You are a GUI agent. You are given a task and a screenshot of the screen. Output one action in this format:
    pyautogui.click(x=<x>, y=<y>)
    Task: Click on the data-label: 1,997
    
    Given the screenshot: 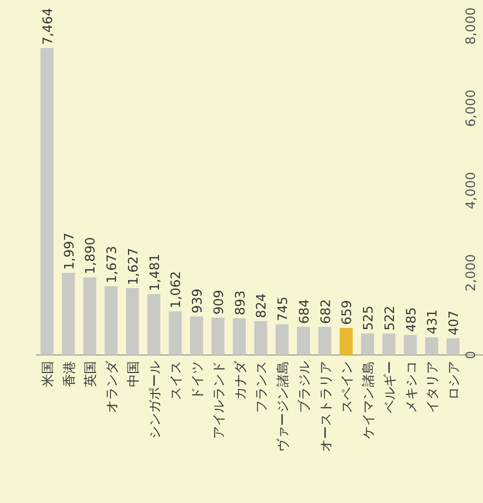 What is the action you would take?
    pyautogui.click(x=70, y=251)
    